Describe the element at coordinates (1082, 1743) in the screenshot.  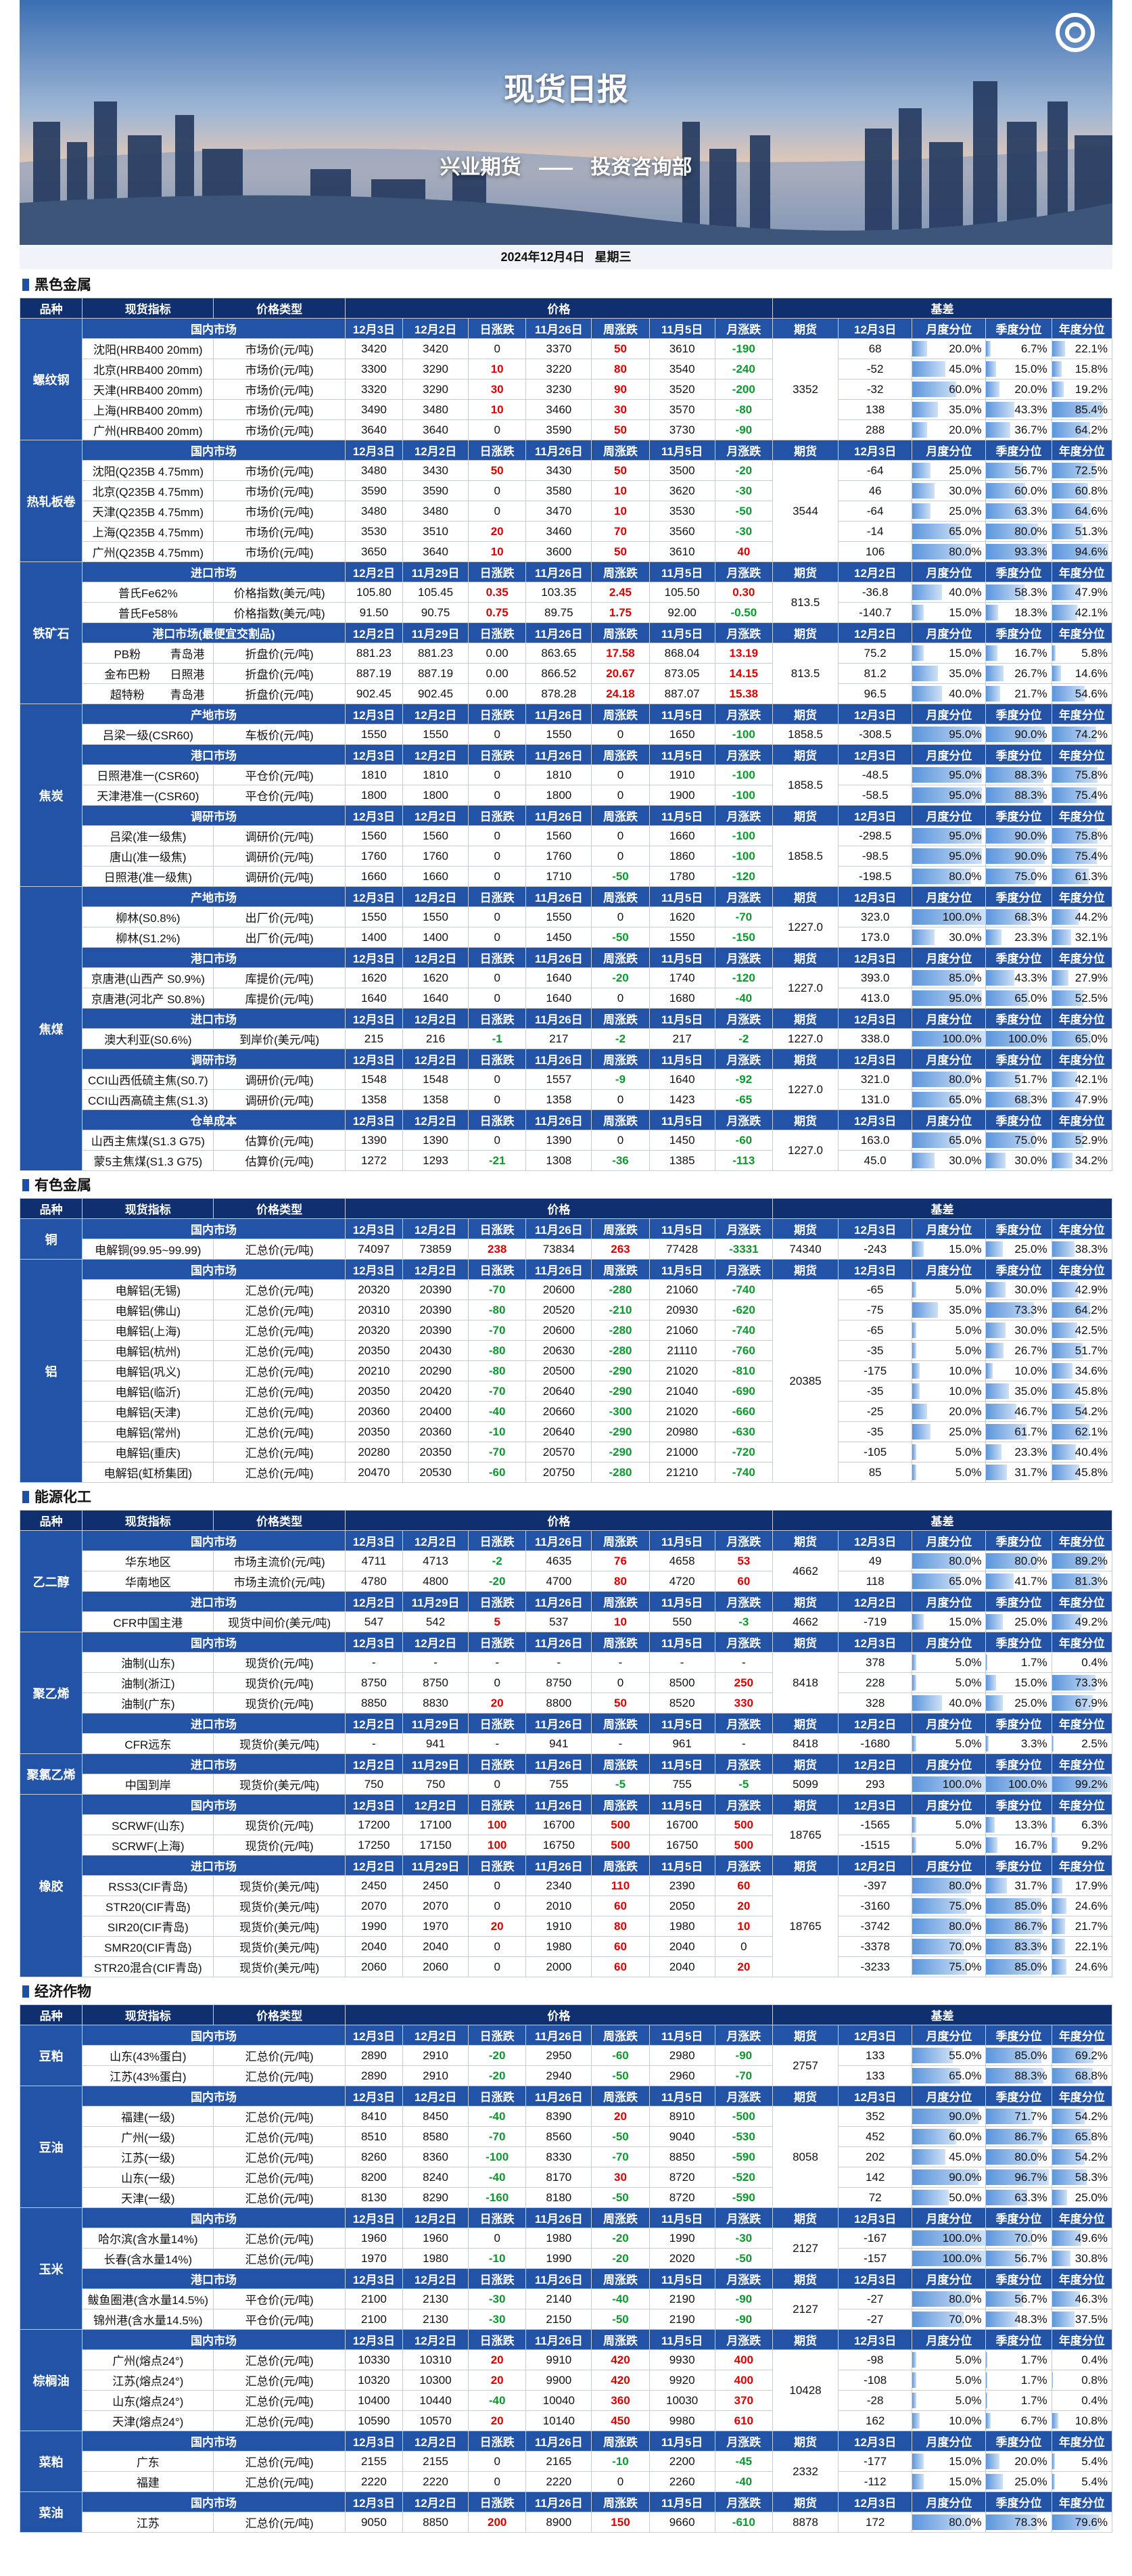
I see `percentile: 2.5%` at that location.